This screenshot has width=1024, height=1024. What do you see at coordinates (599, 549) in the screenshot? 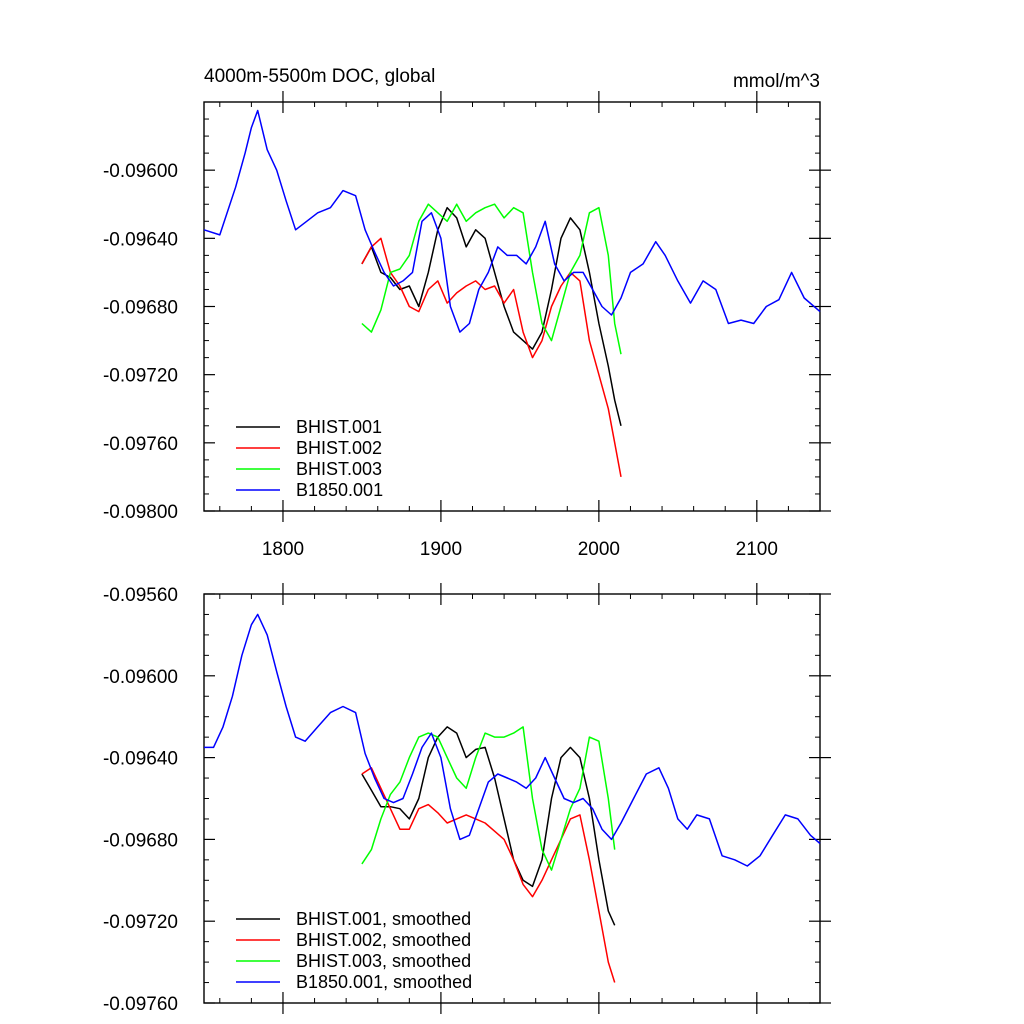
I see `x-tick-label: 2000` at bounding box center [599, 549].